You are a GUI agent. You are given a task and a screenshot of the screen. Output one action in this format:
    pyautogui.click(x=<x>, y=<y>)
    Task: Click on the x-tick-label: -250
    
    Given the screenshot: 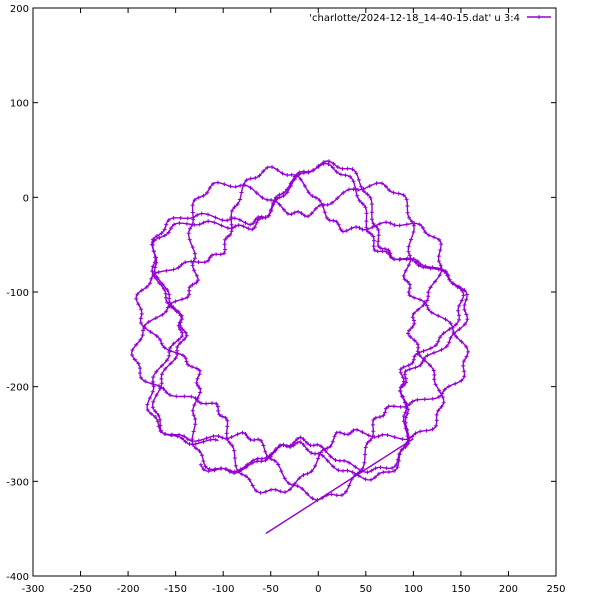 What is the action you would take?
    pyautogui.click(x=80, y=589)
    